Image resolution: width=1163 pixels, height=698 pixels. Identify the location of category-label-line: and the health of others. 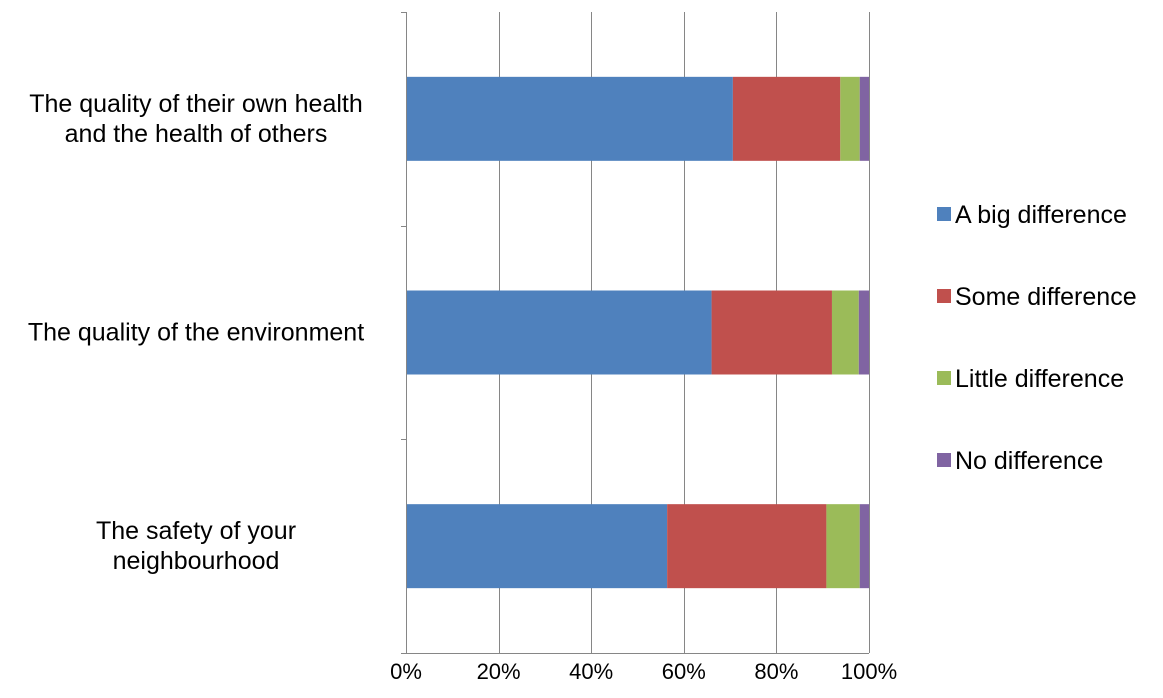
(196, 134).